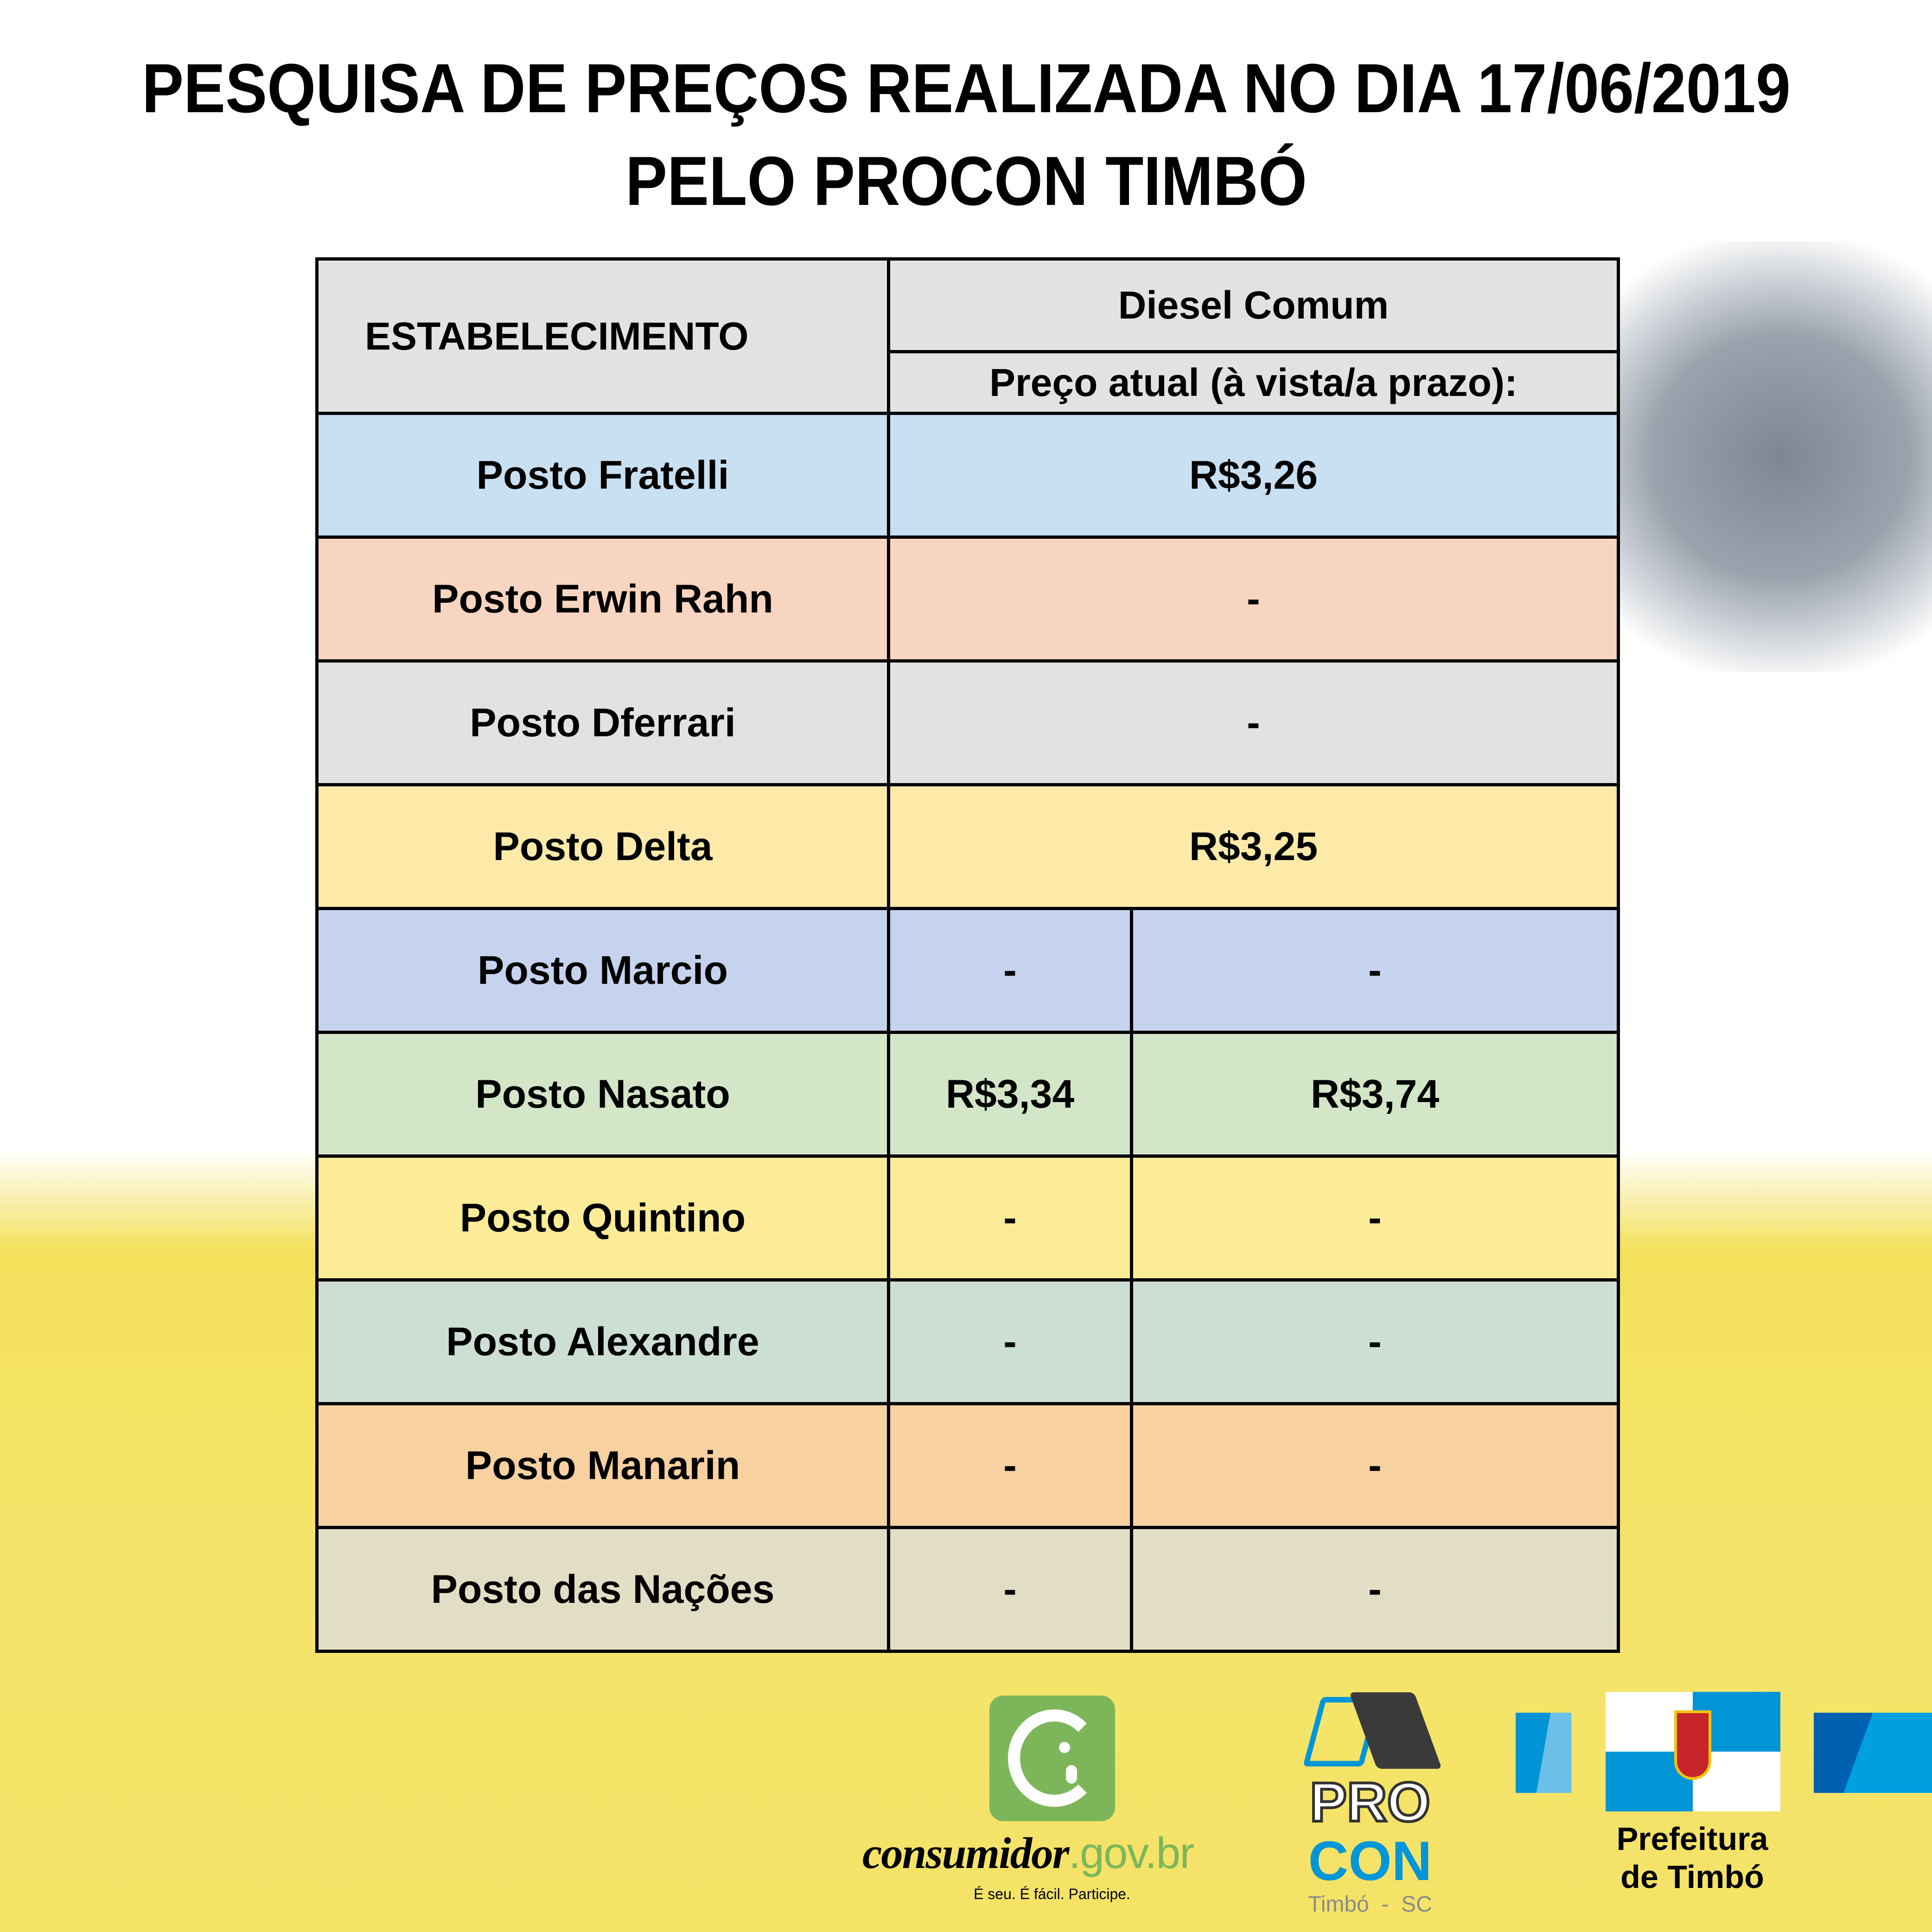 Image resolution: width=1932 pixels, height=1932 pixels. What do you see at coordinates (1131, 1853) in the screenshot?
I see `consumidor-domain: .gov.br` at bounding box center [1131, 1853].